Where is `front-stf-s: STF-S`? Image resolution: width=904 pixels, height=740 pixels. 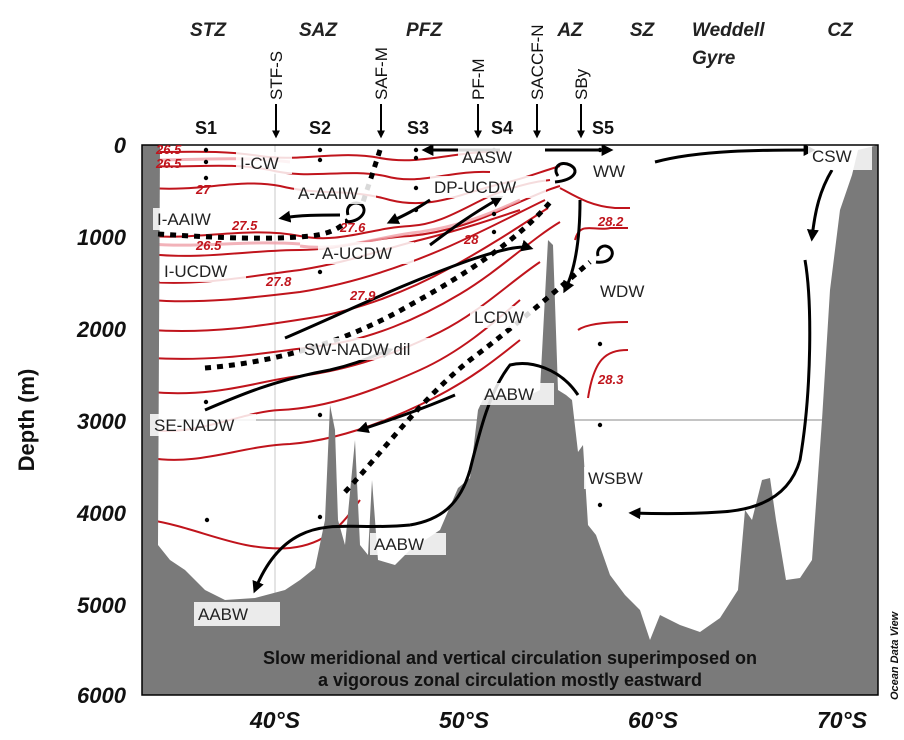
front-stf-s: STF-S is located at coordinates (276, 75).